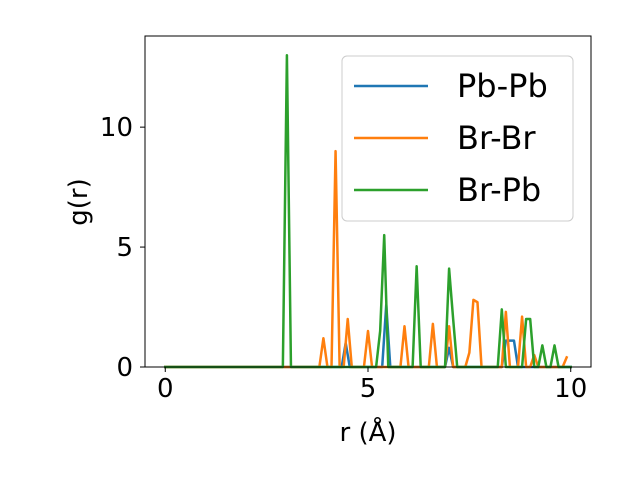  I want to click on y-axis-ticks: 0 5 10, so click(122, 248).